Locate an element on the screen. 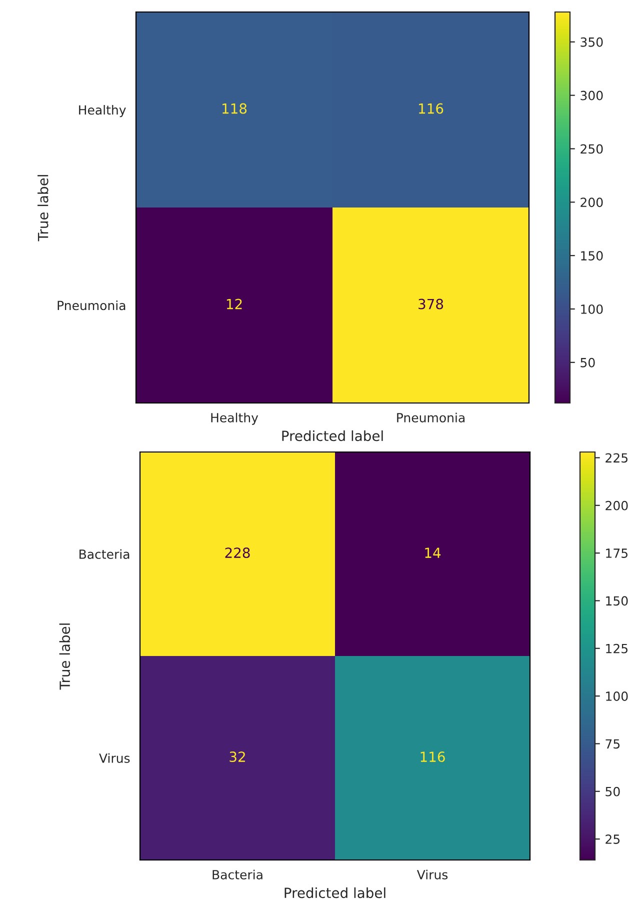 The height and width of the screenshot is (907, 629). color-bar-label: 250 is located at coordinates (591, 149).